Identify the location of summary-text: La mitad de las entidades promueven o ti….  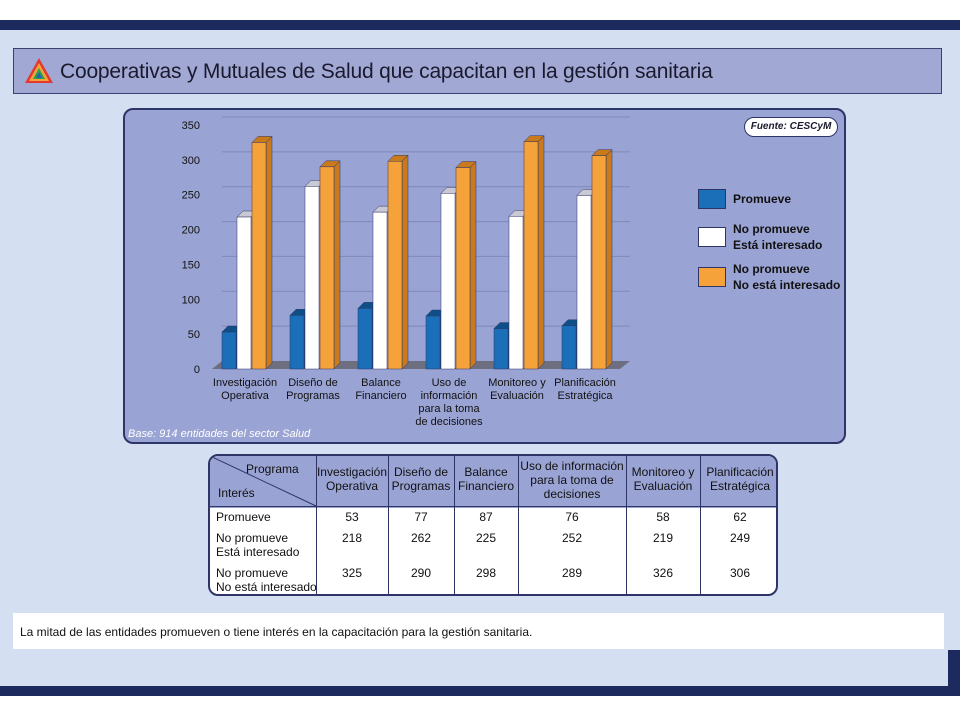
(276, 632).